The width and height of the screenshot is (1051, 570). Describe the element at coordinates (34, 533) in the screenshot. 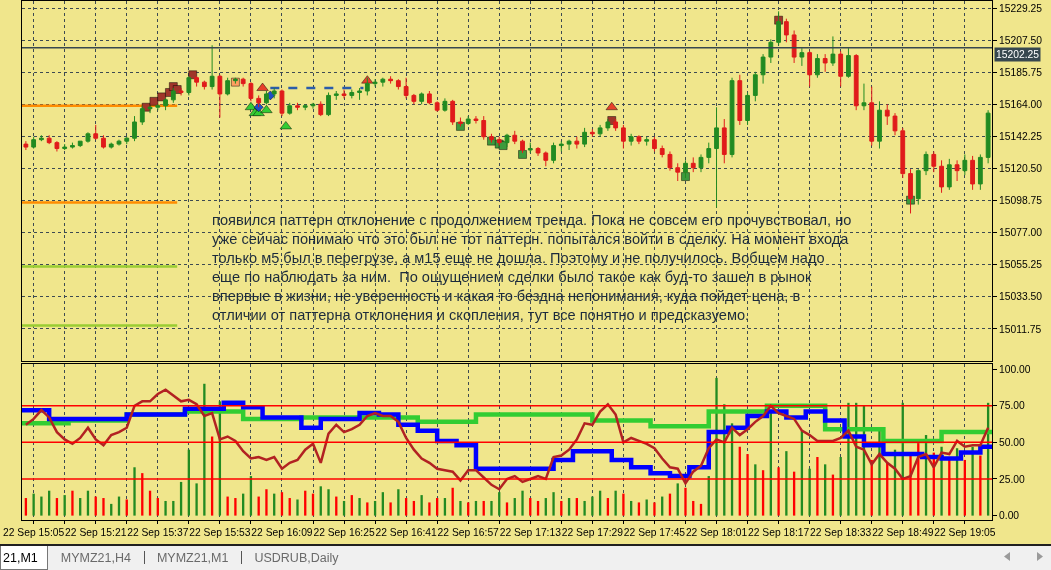

I see `x-tick-label: 22 Sep 15:05` at that location.